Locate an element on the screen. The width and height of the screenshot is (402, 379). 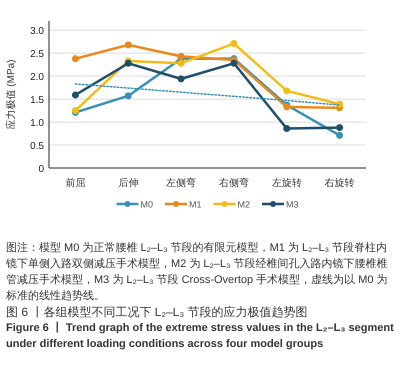
caption: Figure 6 丨 Trend graph of the extreme stress values in the L₂–L₃ segment under different loading conditions across four model groups is located at coordinates (200, 336).